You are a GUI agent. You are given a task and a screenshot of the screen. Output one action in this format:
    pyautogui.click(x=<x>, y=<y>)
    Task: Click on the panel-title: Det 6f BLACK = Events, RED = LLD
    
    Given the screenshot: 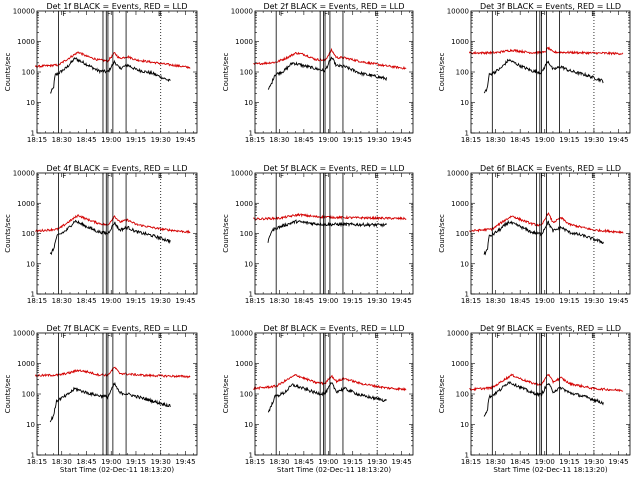 What is the action you would take?
    pyautogui.click(x=550, y=168)
    